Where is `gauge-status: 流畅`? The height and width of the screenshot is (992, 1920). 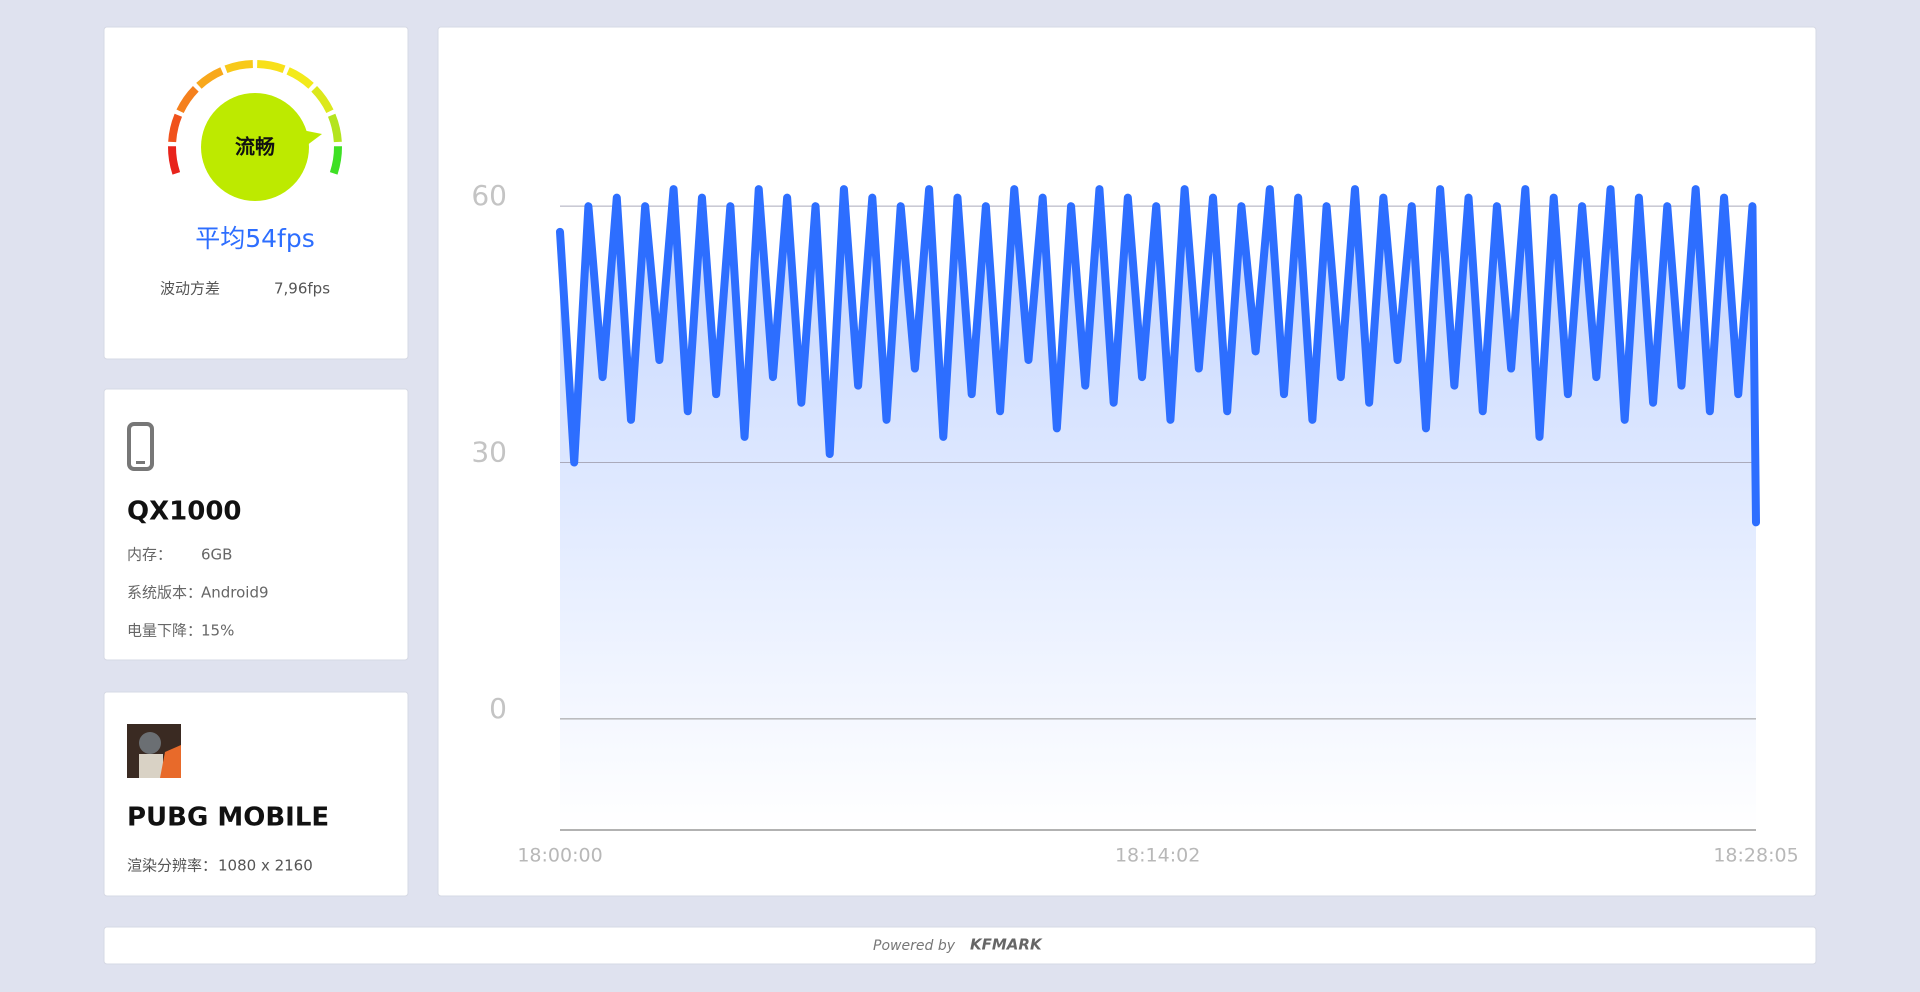
gauge-status: 流畅 is located at coordinates (255, 147).